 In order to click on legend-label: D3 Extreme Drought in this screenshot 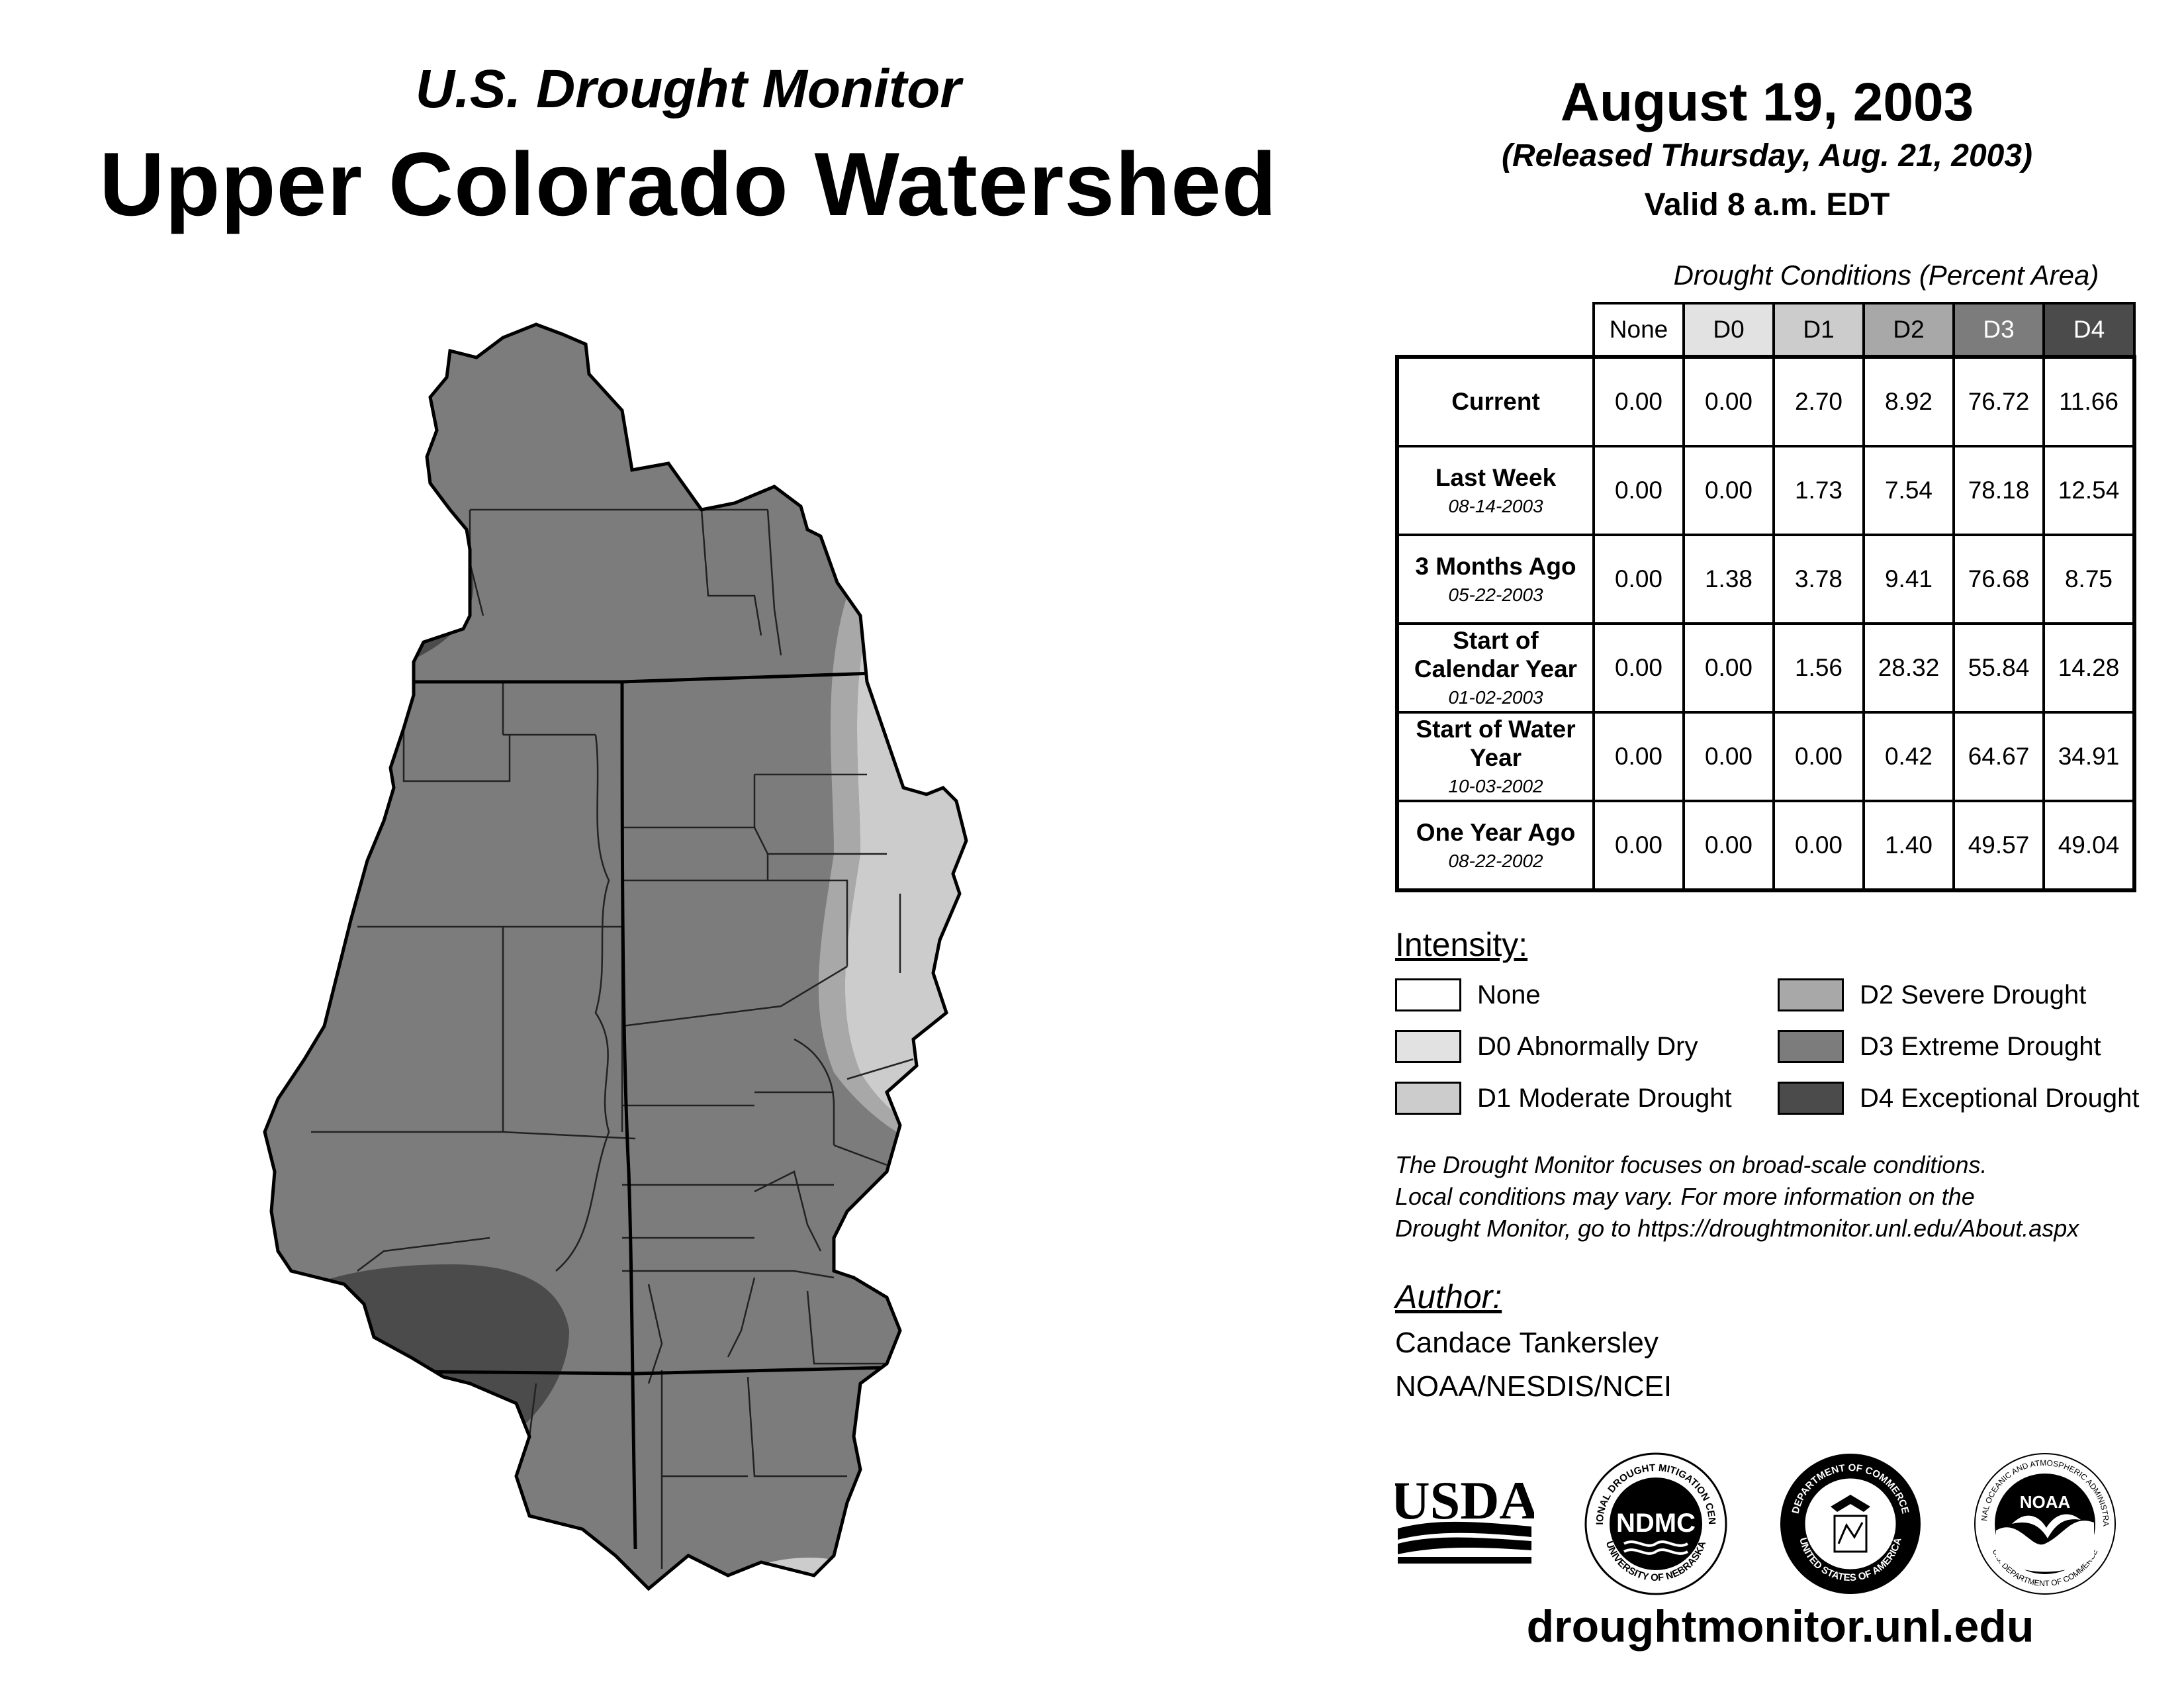, I will do `click(1980, 1046)`.